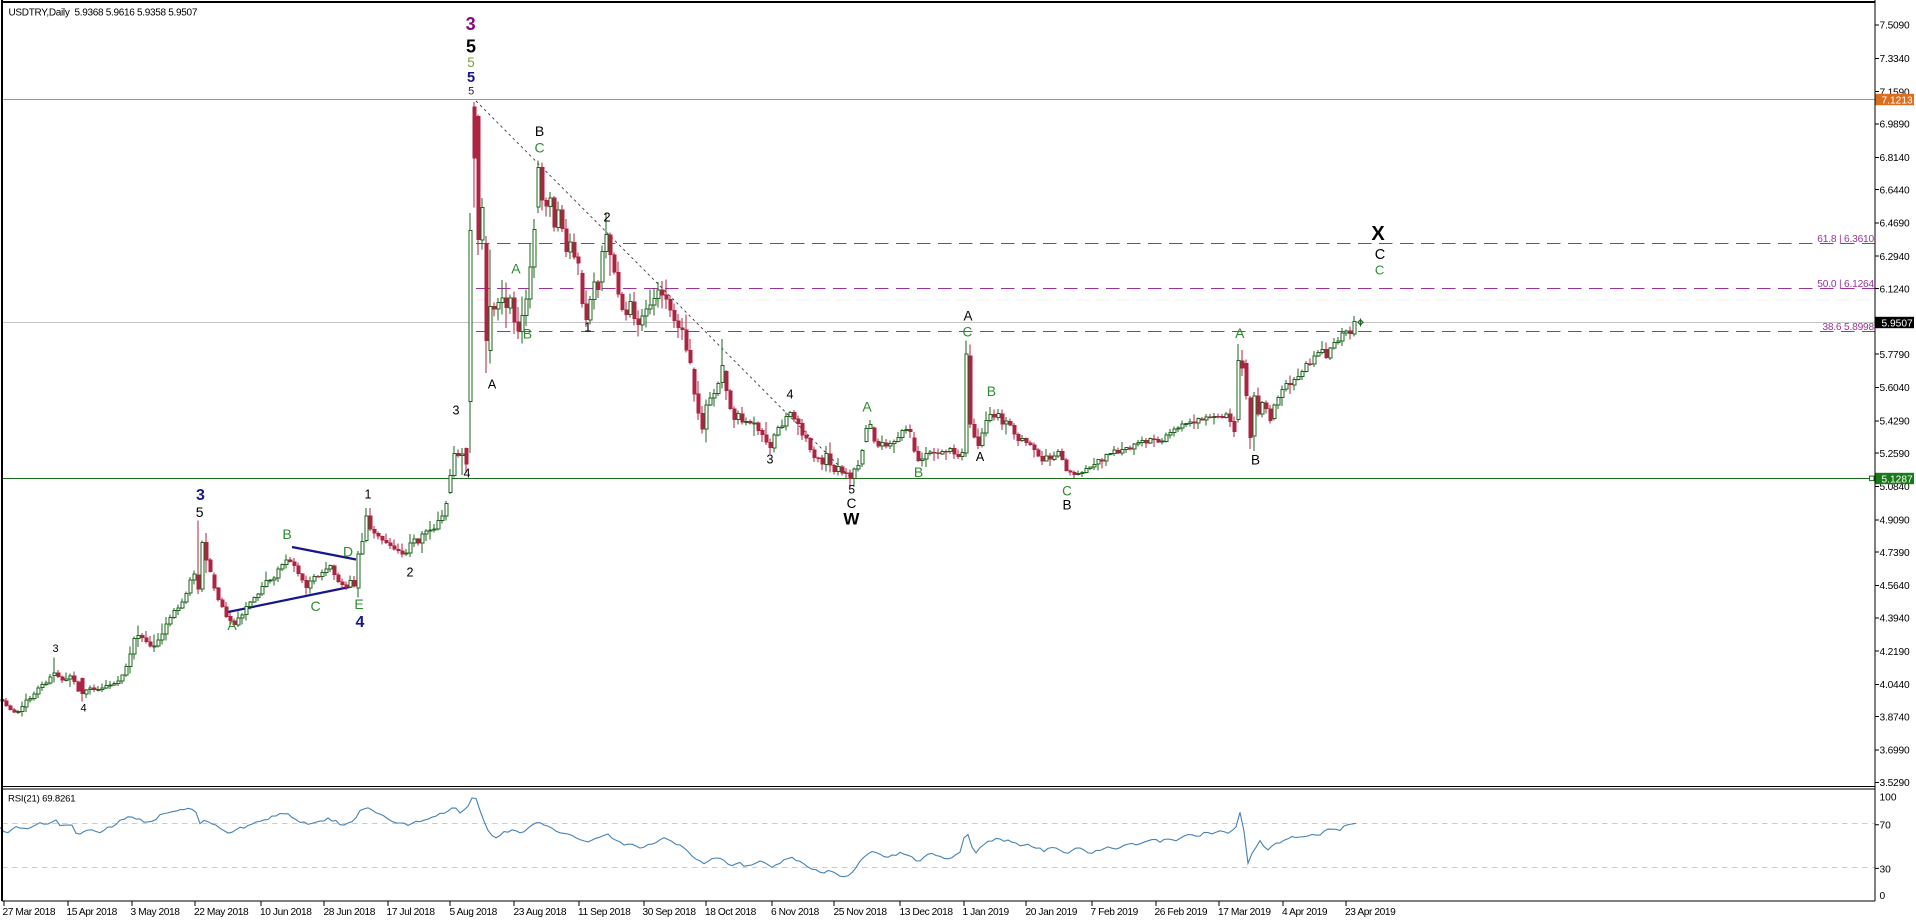 Image resolution: width=1916 pixels, height=923 pixels. What do you see at coordinates (1895, 652) in the screenshot?
I see `svg-text: 4.2190` at bounding box center [1895, 652].